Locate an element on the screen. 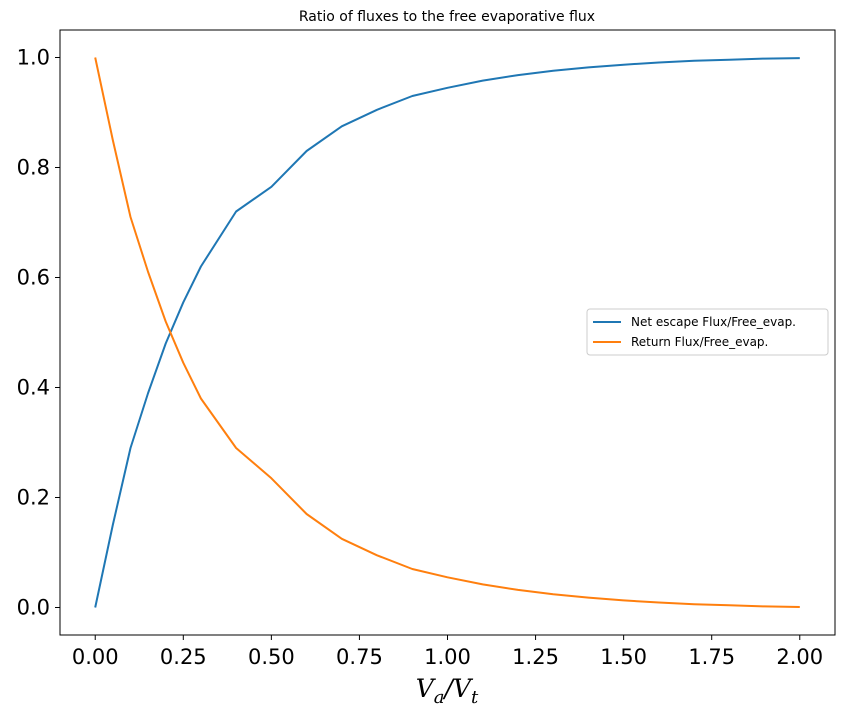  x-axis: 0.00 0.25 0.50 0.75 1.00 1.25 1.50 1.75 2.00 is located at coordinates (447, 652).